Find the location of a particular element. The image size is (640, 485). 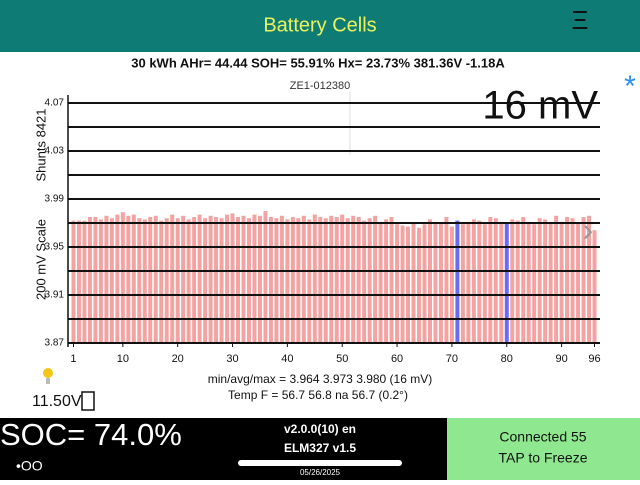

x-tick-label: 20 is located at coordinates (178, 359).